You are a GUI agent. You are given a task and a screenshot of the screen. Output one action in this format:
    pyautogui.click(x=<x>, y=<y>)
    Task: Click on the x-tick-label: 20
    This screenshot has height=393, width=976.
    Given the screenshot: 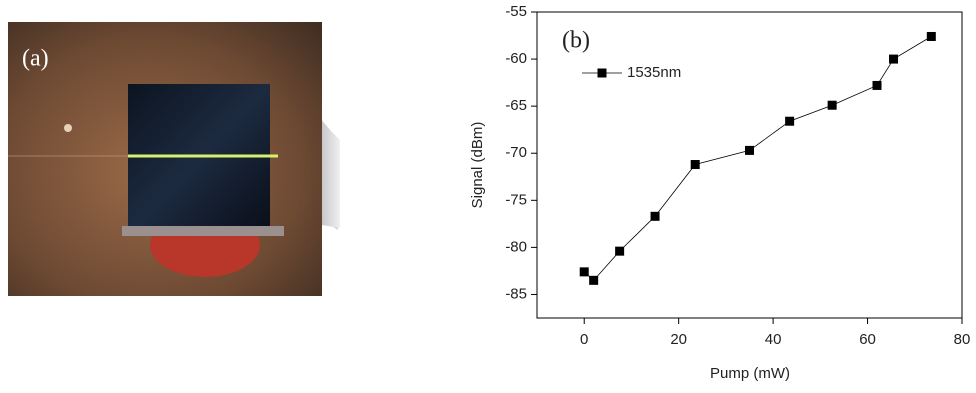 What is the action you would take?
    pyautogui.click(x=678, y=339)
    